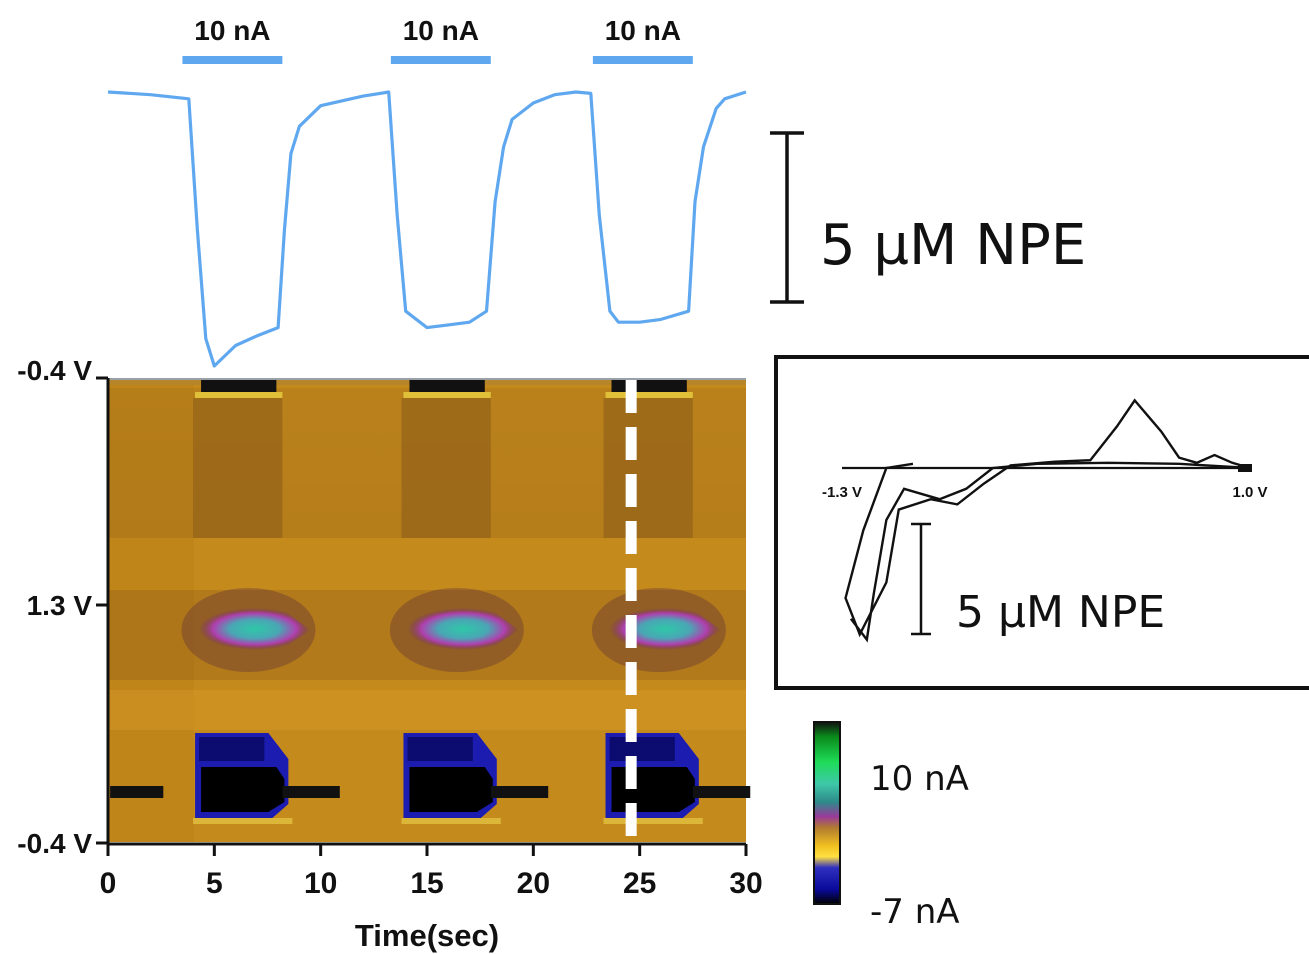 Image resolution: width=1309 pixels, height=954 pixels. I want to click on y-axis-ticks: -0.4 V 1.3 V -0.4 V, so click(62, 607).